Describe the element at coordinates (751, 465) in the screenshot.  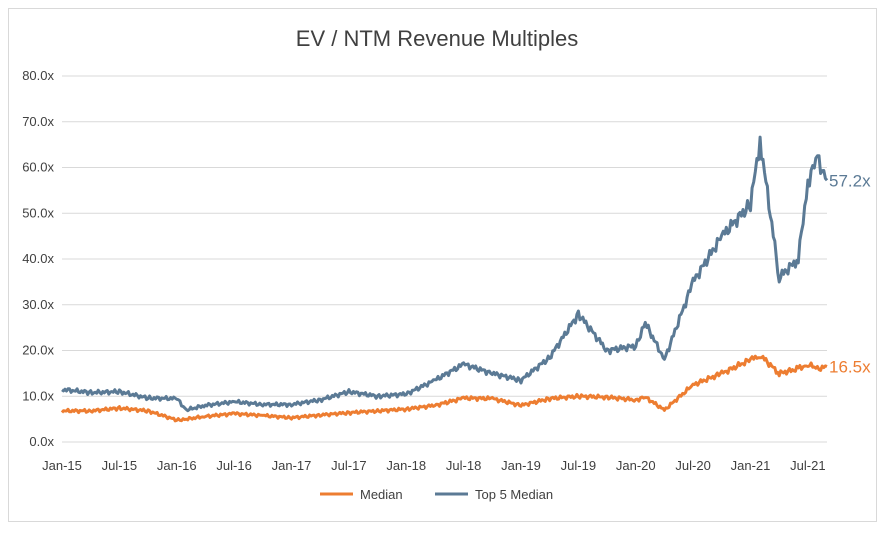
I see `x-tick-label: Jan-21` at that location.